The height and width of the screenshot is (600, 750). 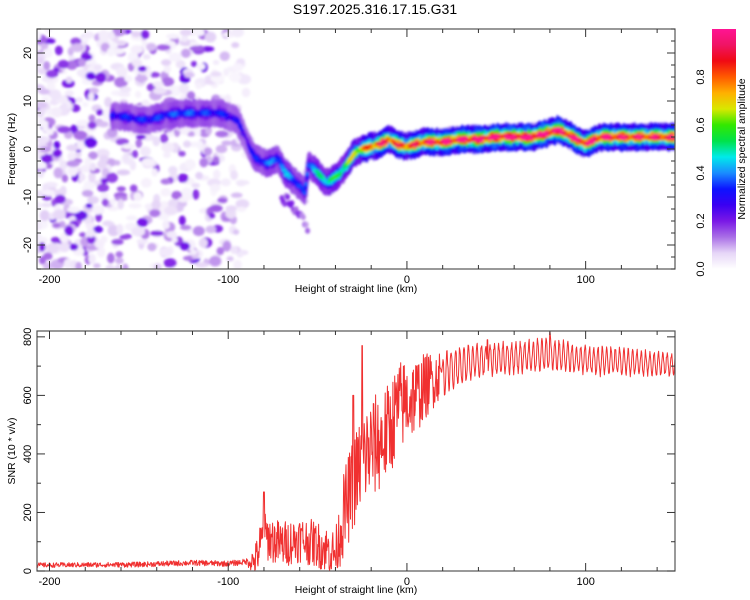 What do you see at coordinates (28, 454) in the screenshot?
I see `snr-y-tick-label: 400` at bounding box center [28, 454].